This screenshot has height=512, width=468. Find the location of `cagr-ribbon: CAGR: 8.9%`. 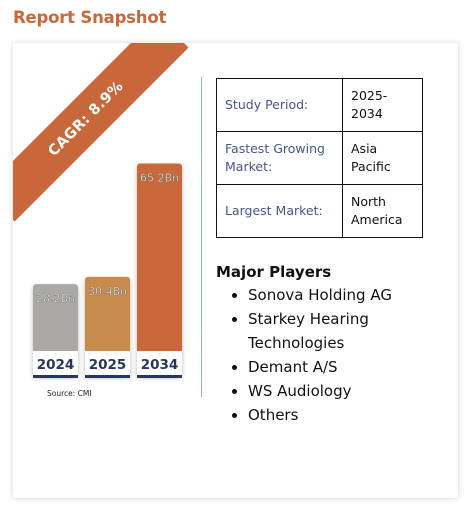

cagr-ribbon: CAGR: 8.9% is located at coordinates (101, 132).